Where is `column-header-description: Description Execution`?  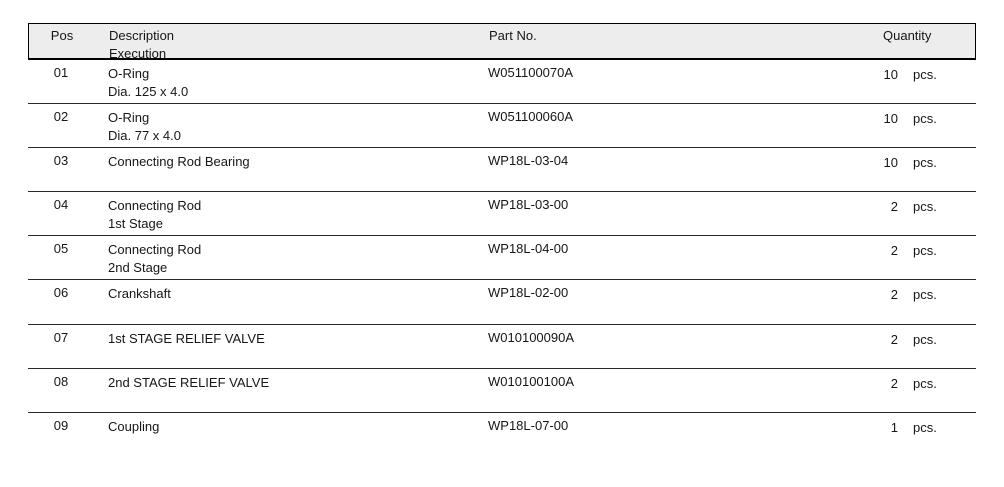 column-header-description: Description Execution is located at coordinates (299, 45).